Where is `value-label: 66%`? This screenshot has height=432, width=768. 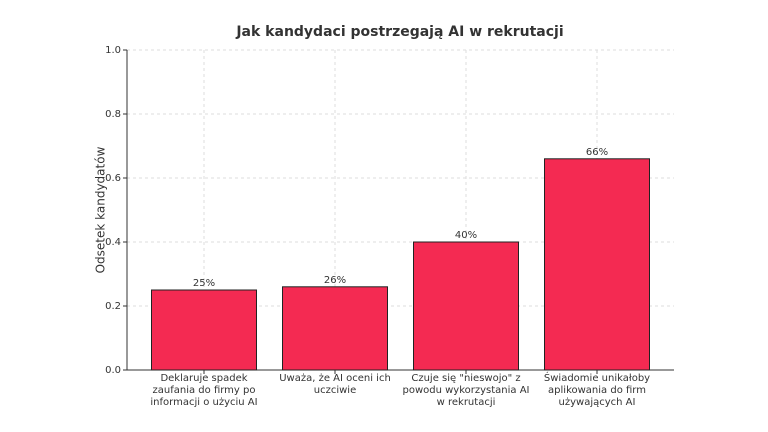
value-label: 66% is located at coordinates (597, 152).